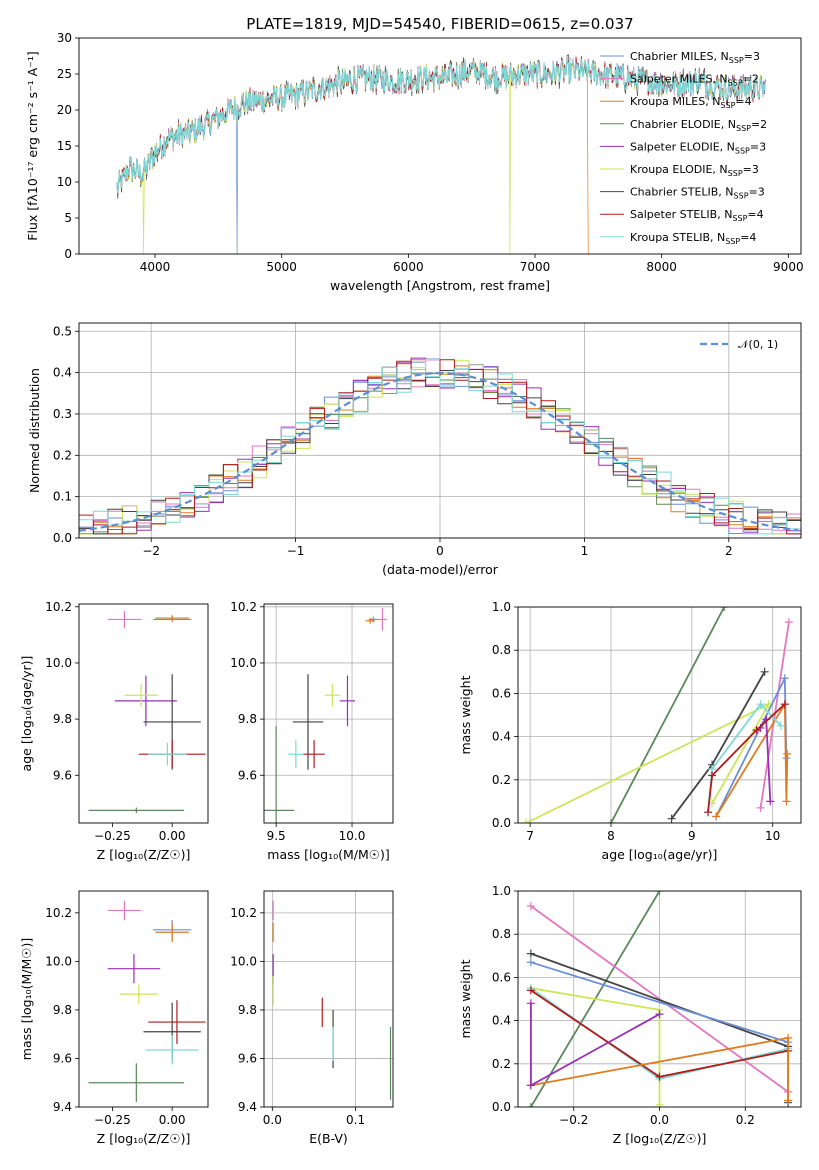 The height and width of the screenshot is (1170, 819). What do you see at coordinates (172, 1120) in the screenshot?
I see `x-tick-label: 0.00` at bounding box center [172, 1120].